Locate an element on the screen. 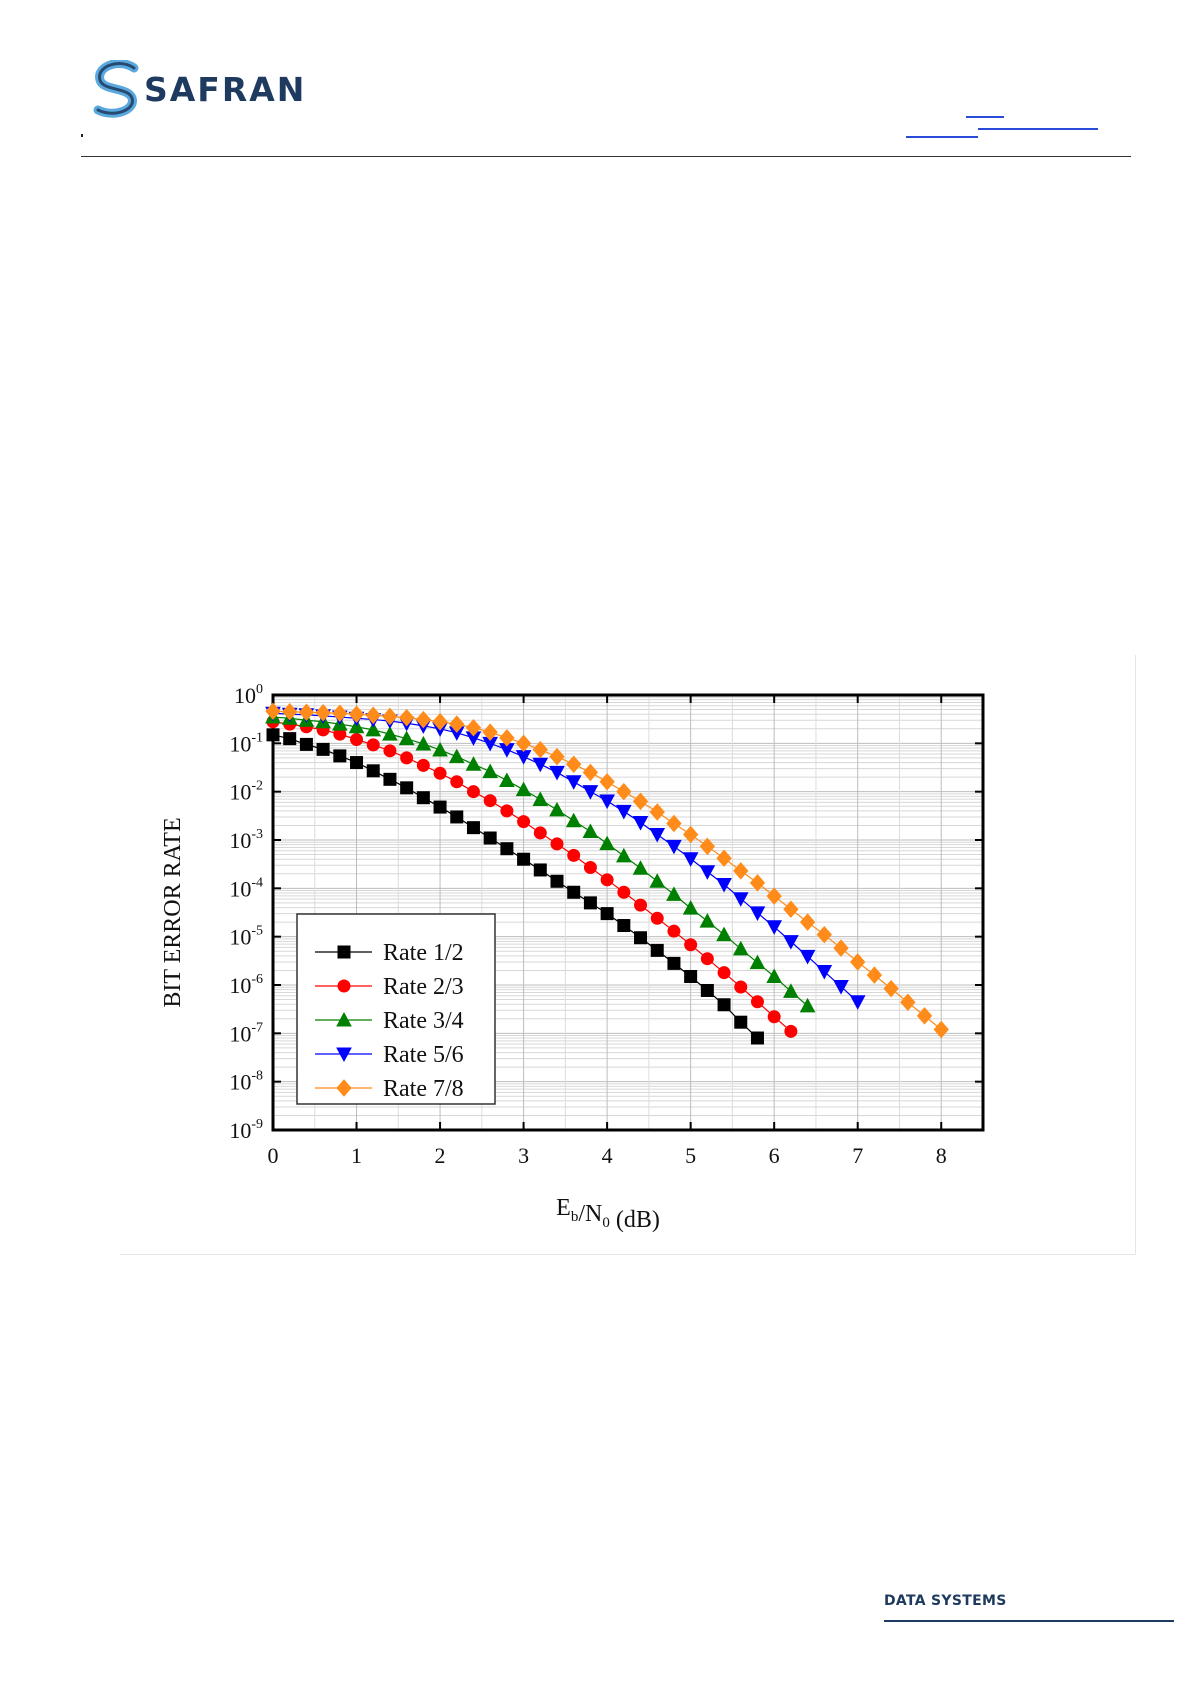 The width and height of the screenshot is (1191, 1684). legend-entry: Rate 2/3 is located at coordinates (389, 987).